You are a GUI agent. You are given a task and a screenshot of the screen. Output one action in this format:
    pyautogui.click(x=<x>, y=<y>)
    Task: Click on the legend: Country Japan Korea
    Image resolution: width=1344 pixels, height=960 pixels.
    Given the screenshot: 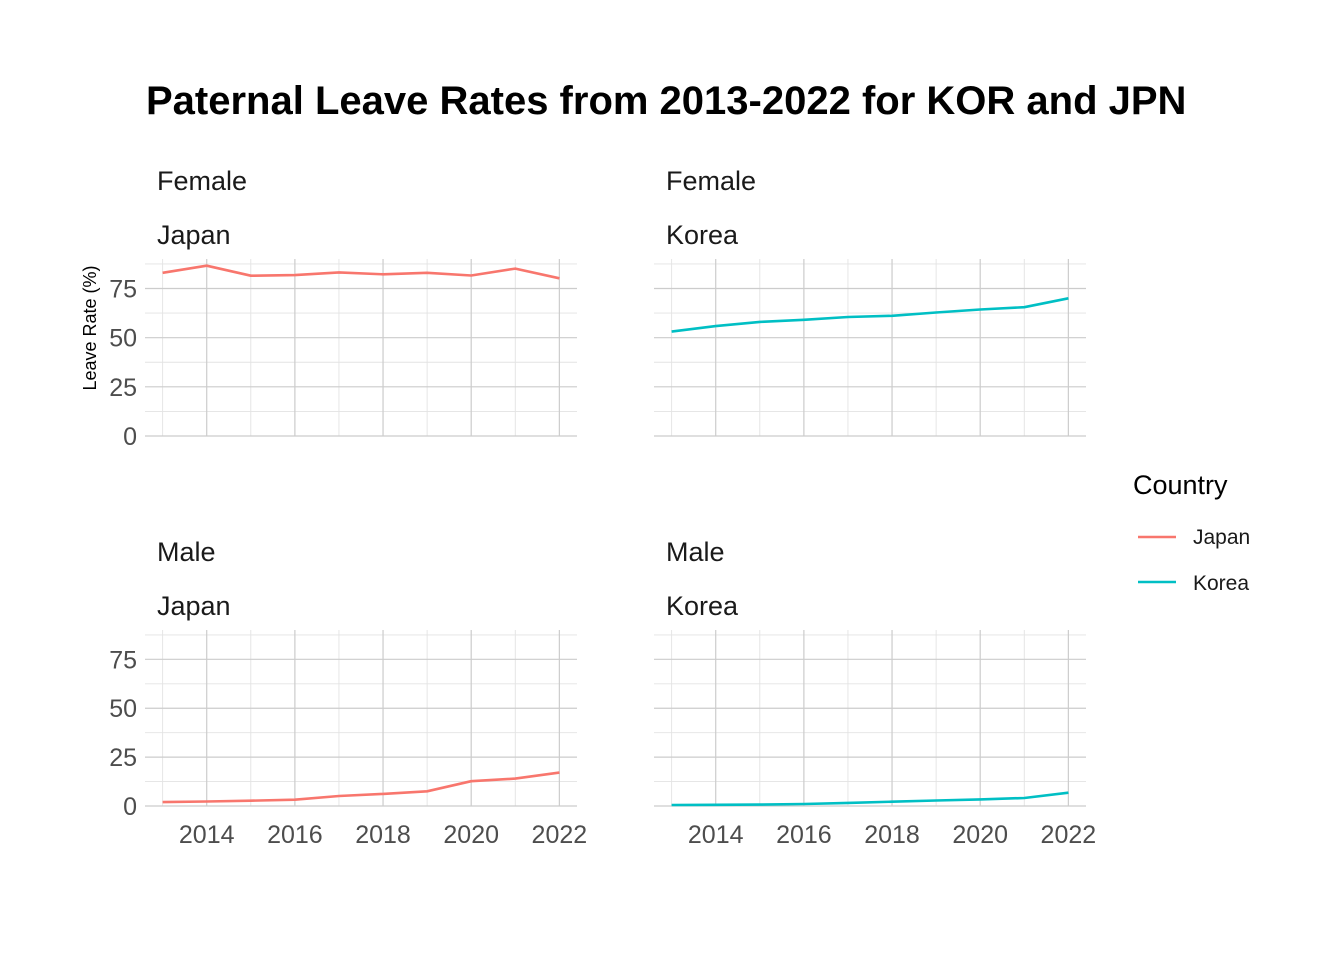 What is the action you would take?
    pyautogui.click(x=1191, y=532)
    